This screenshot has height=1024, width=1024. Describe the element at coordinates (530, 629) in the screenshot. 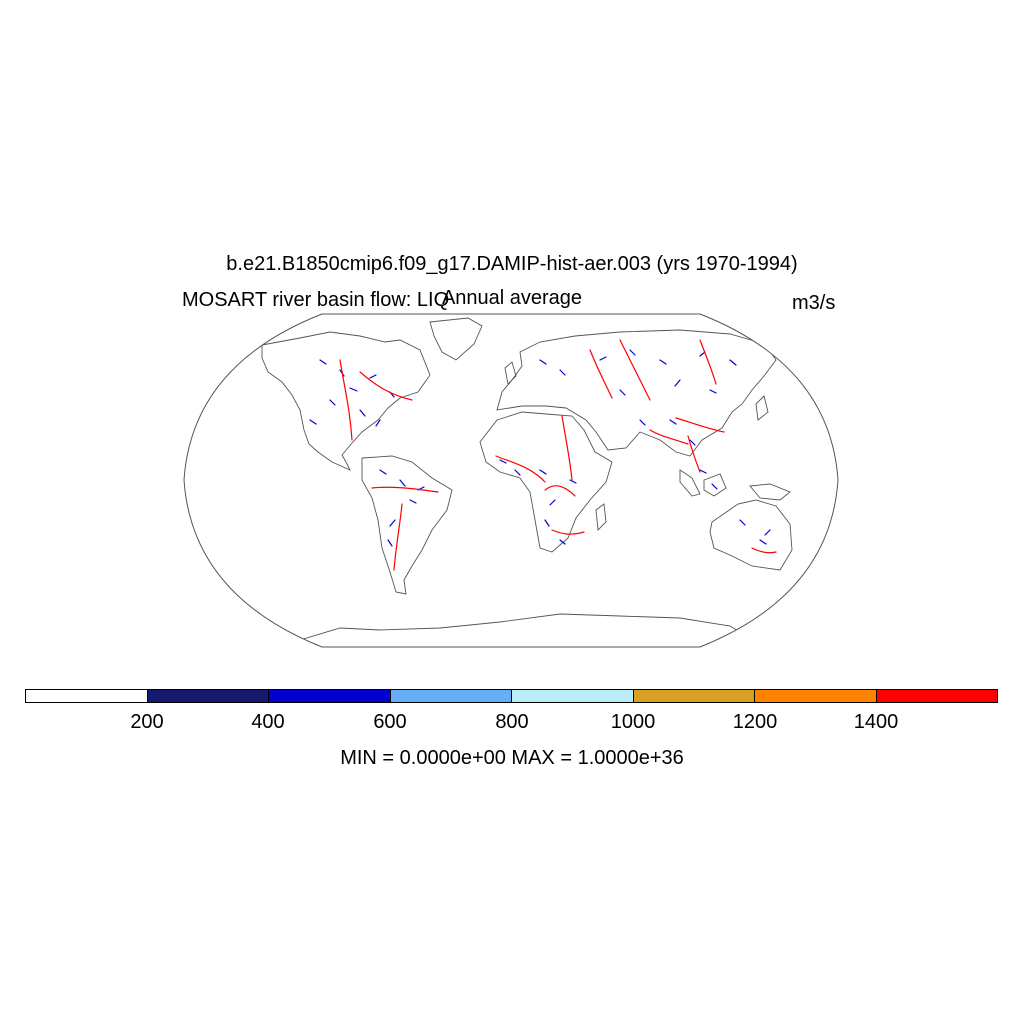

I see `antarctica-coast` at that location.